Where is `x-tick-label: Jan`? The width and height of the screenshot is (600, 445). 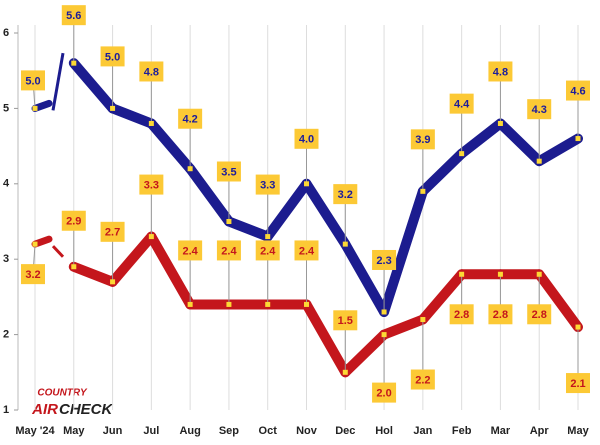 x-tick-label: Jan is located at coordinates (422, 431).